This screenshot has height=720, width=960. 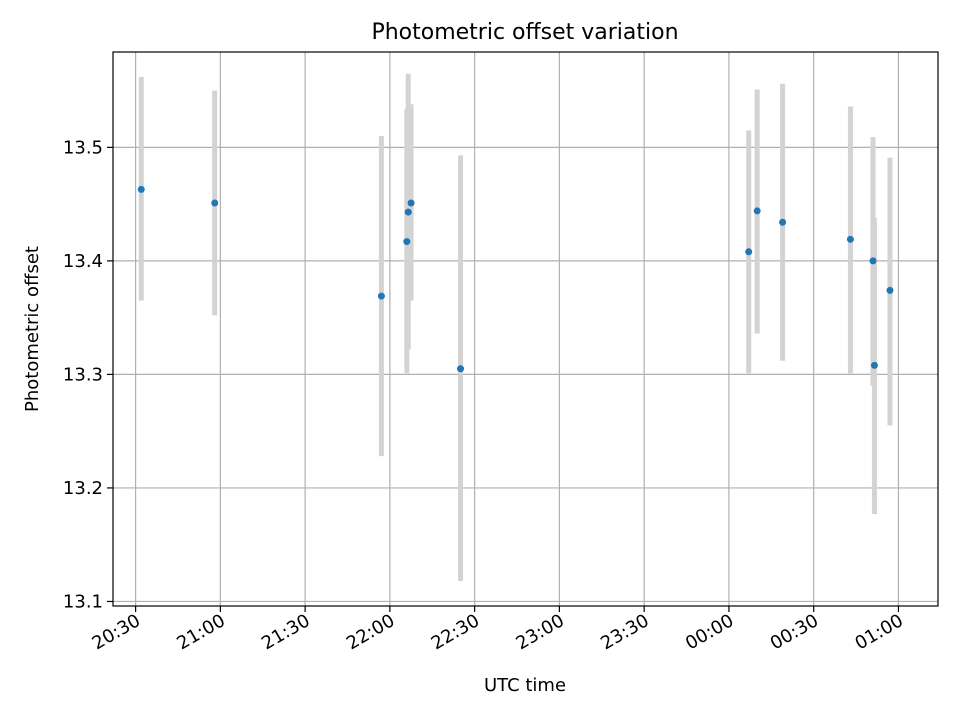 I want to click on chart-title: Photometric offset variation, so click(x=524, y=32).